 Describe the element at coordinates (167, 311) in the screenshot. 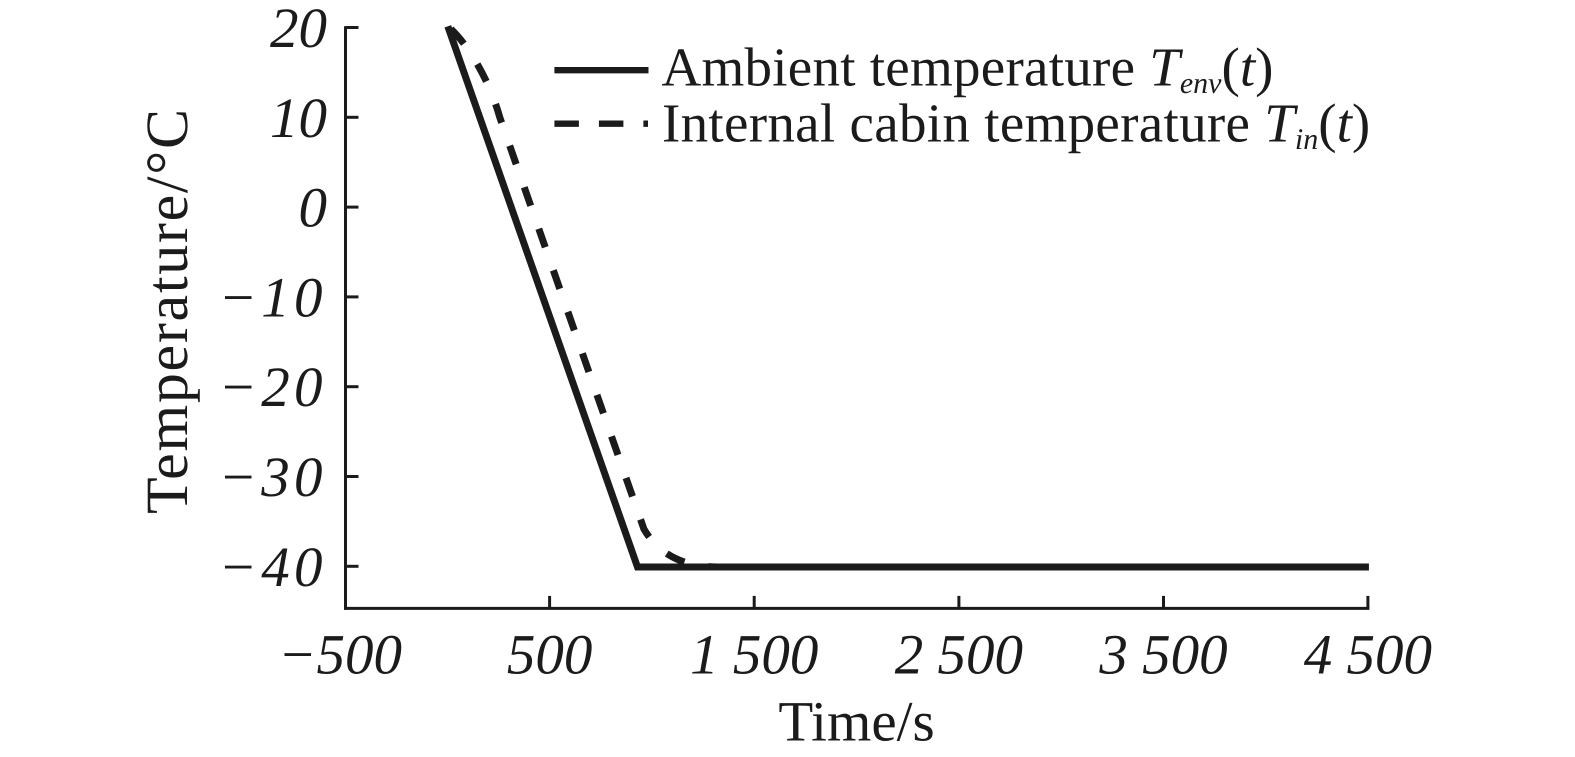

I see `svg-text: Temperature/°C` at that location.